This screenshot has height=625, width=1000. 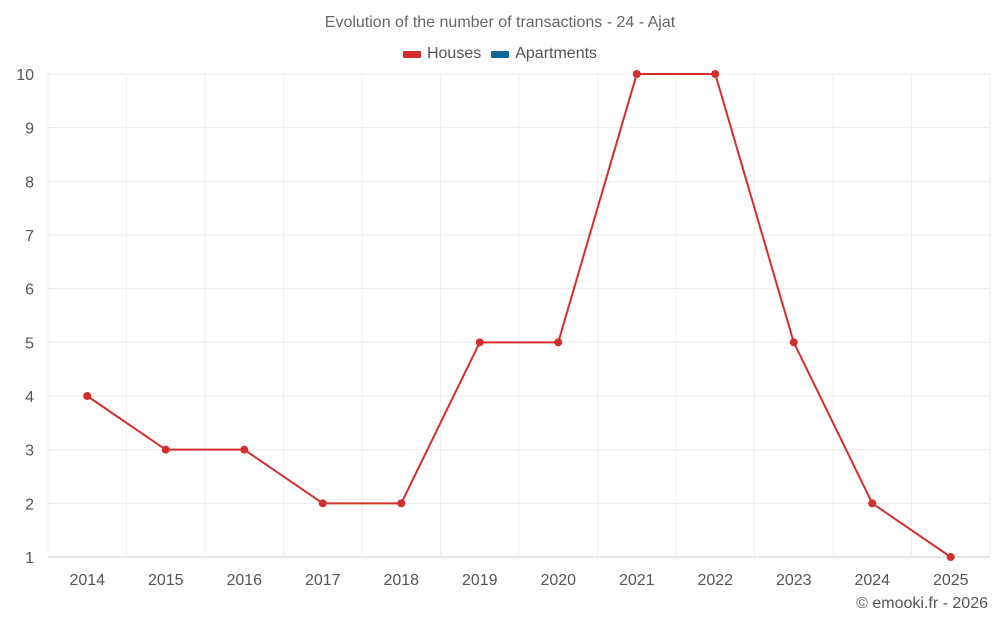 What do you see at coordinates (922, 603) in the screenshot?
I see `credit-text: © emooki.fr - 2026` at bounding box center [922, 603].